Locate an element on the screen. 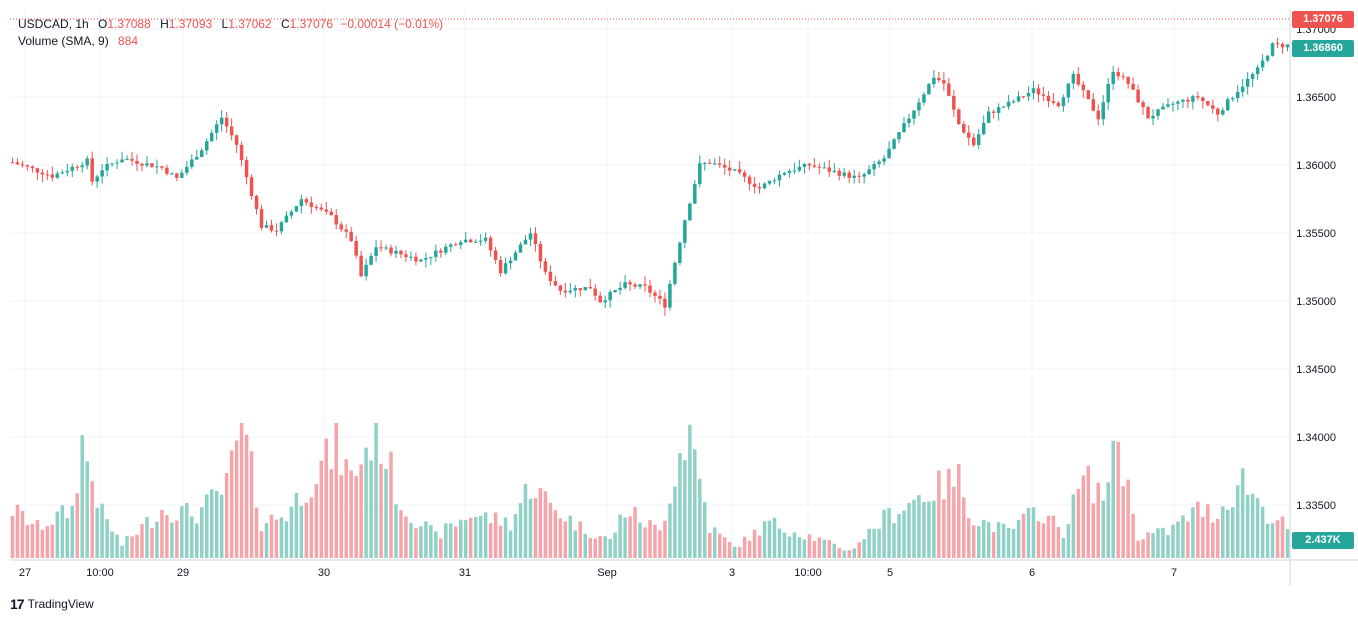  footer-brand: 17 TradingView is located at coordinates (52, 604).